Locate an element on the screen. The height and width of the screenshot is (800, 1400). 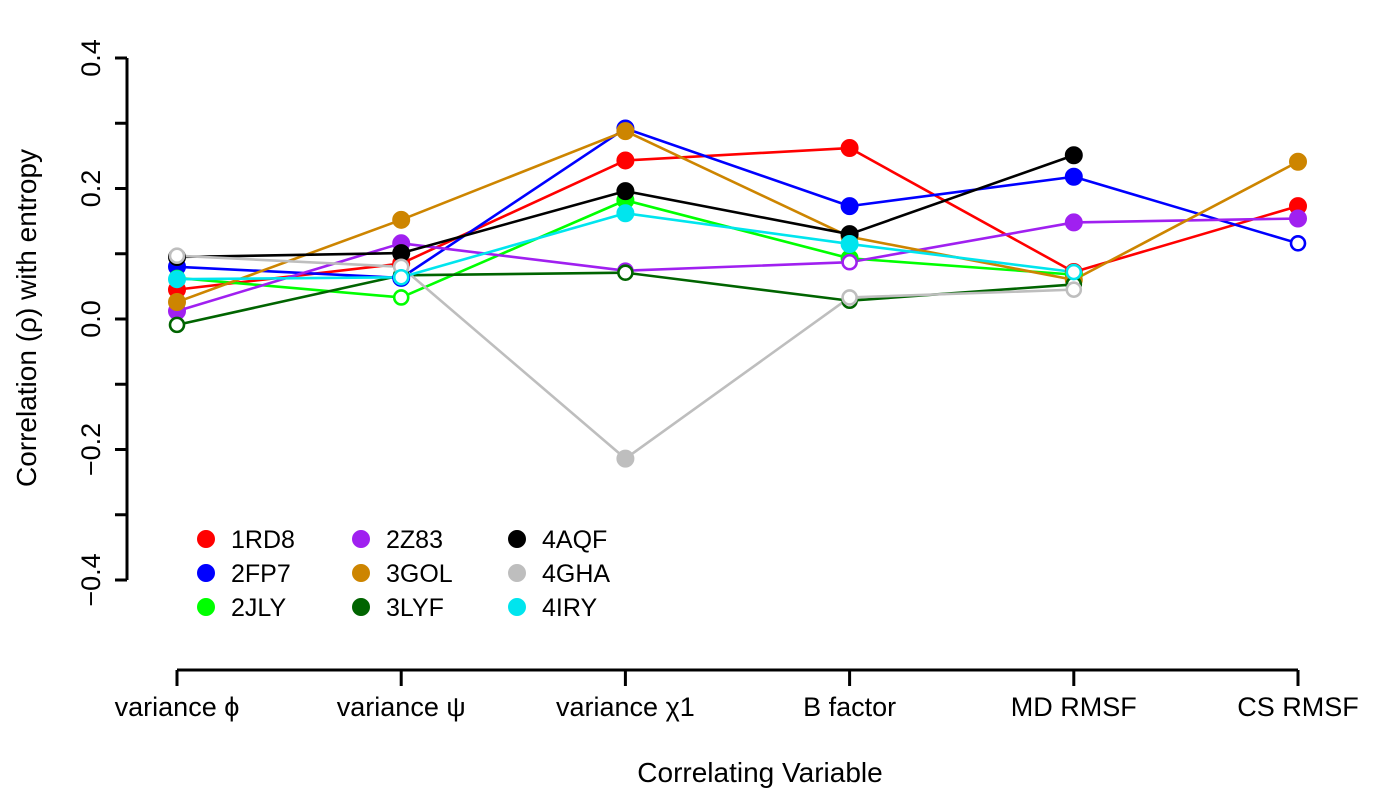
legend-label: 2Z83 is located at coordinates (414, 540).